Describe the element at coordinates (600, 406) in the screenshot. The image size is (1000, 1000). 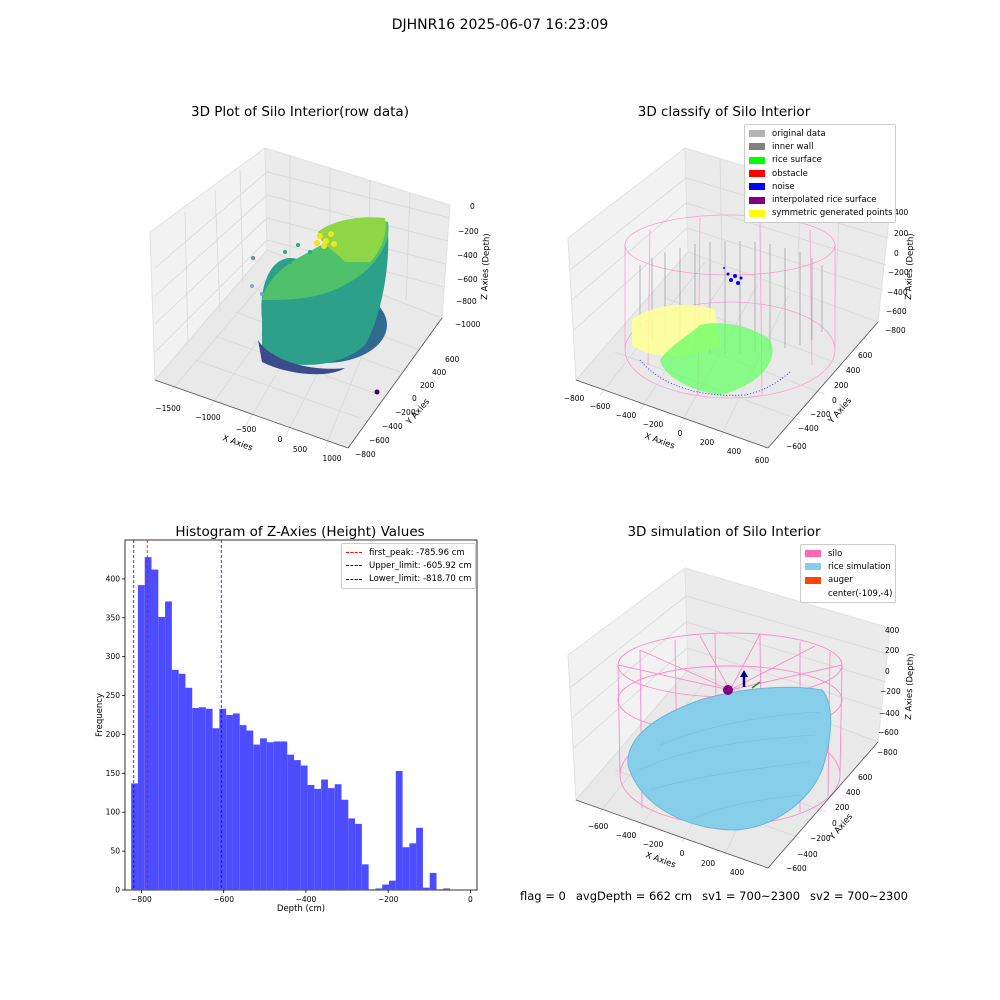
I see `panel2-x-tick: −600` at that location.